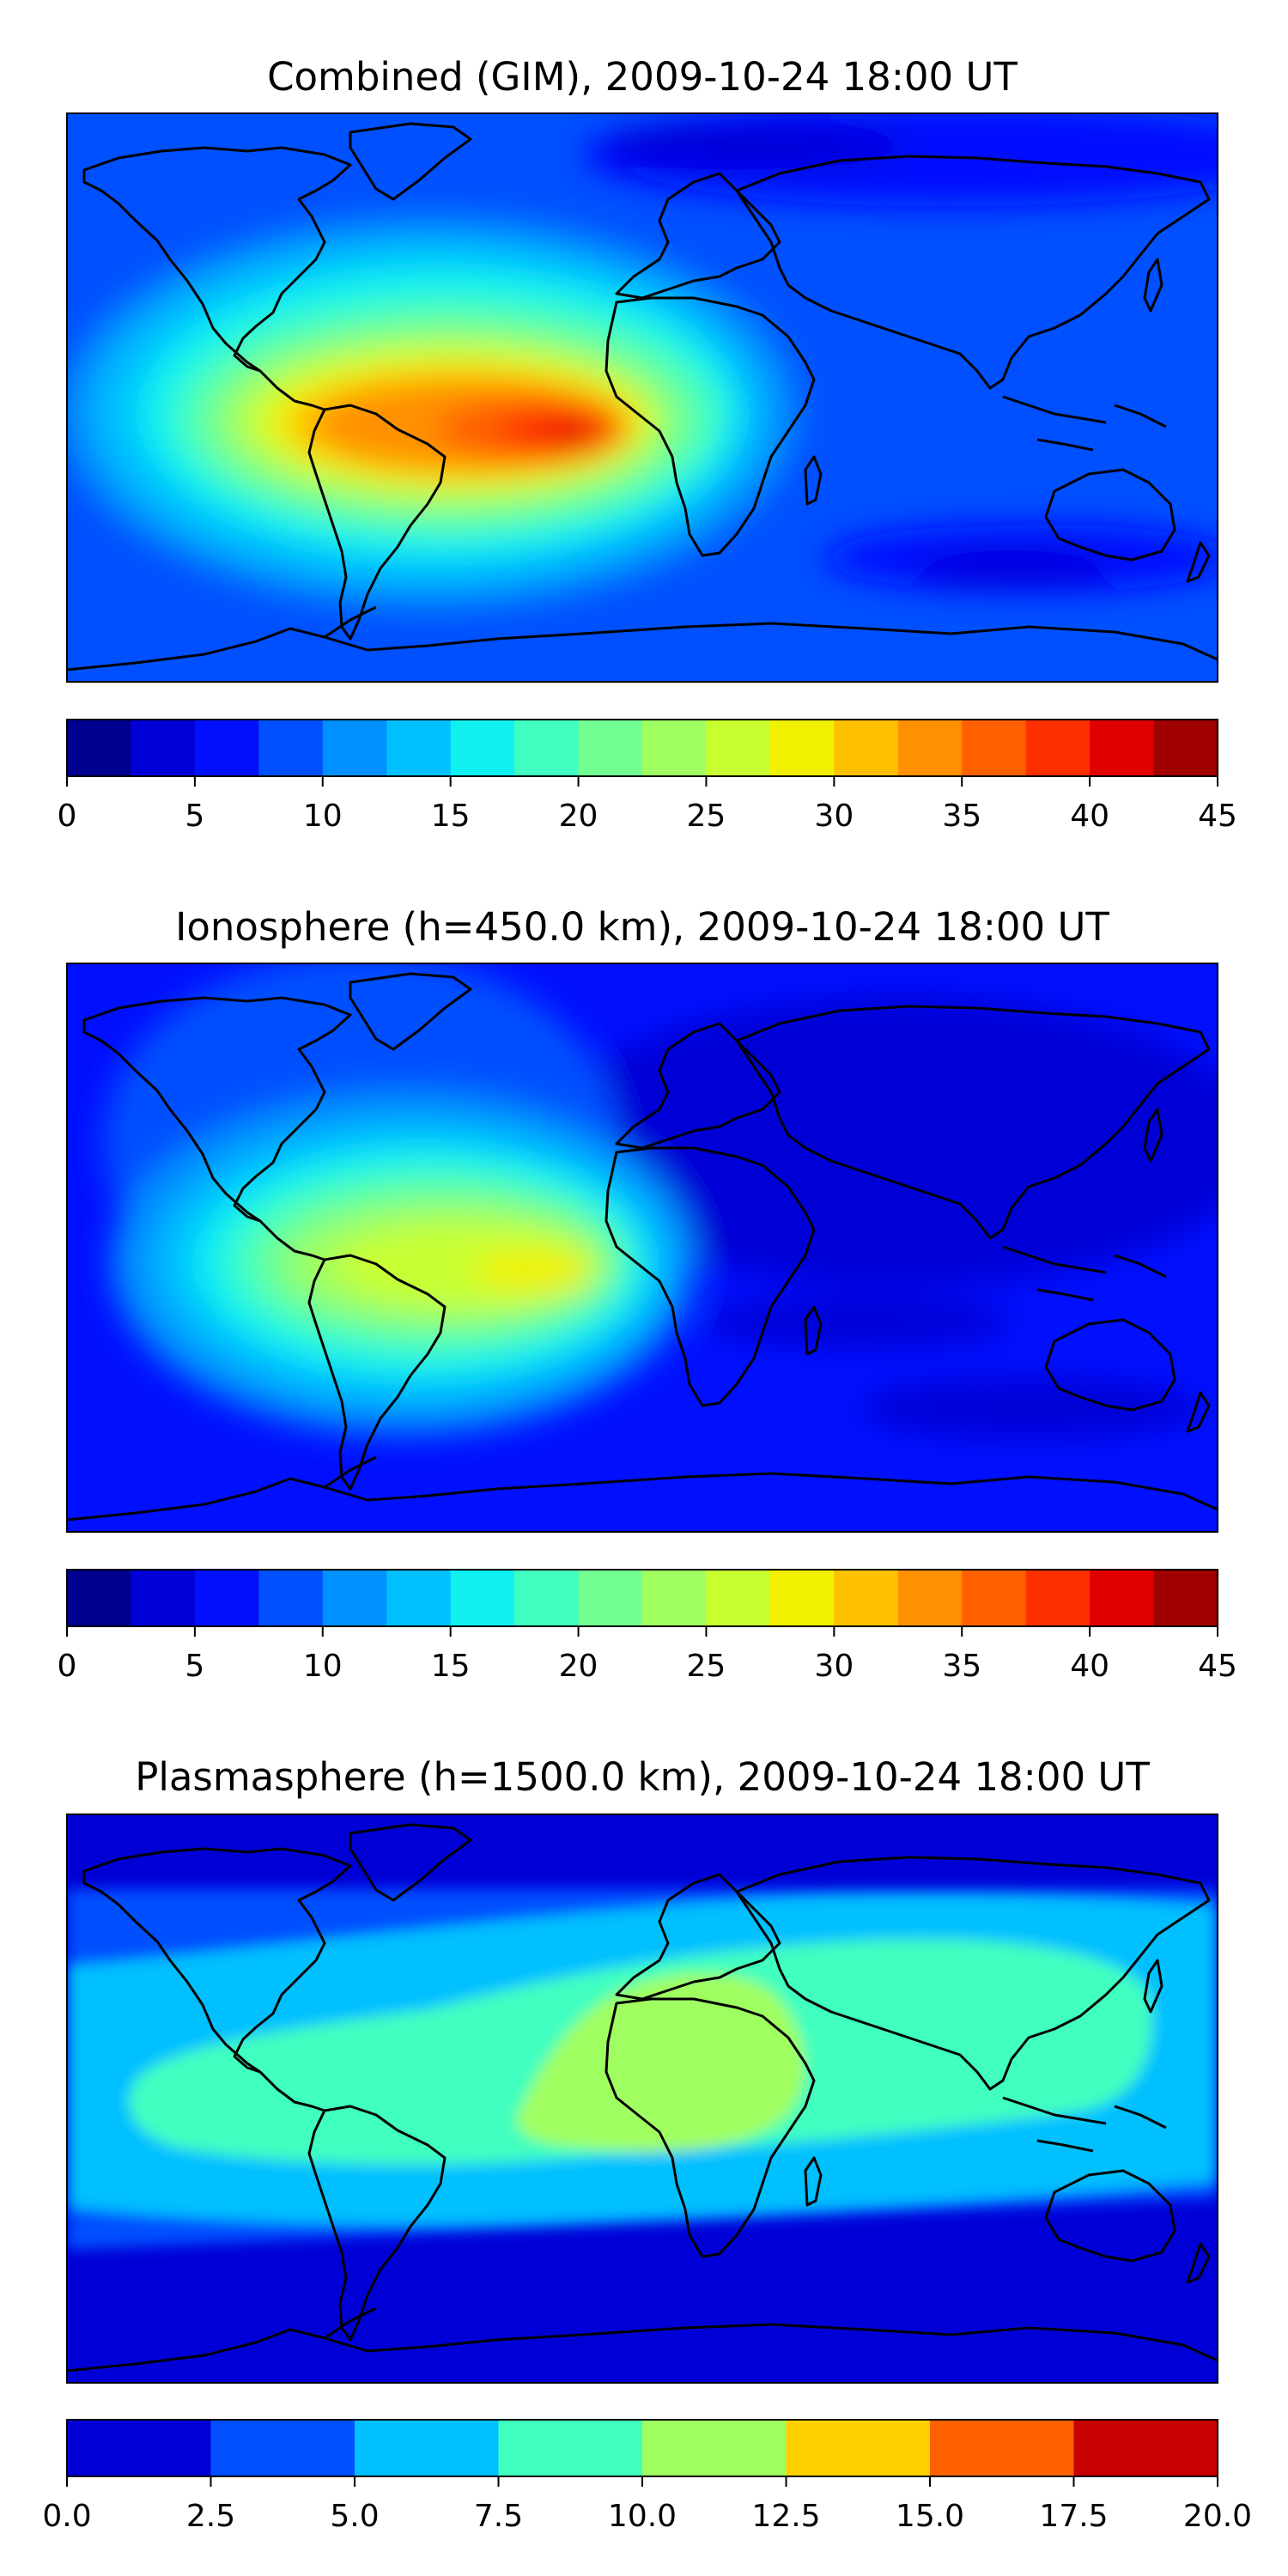 This screenshot has width=1288, height=2576. Describe the element at coordinates (930, 2516) in the screenshot. I see `colorbar-tick-label: 15.0` at that location.